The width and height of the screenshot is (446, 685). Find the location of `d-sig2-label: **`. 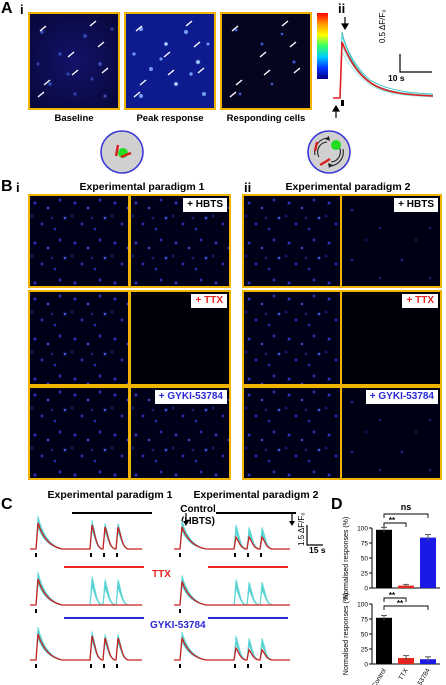

d-sig2-label: ** is located at coordinates (392, 595).